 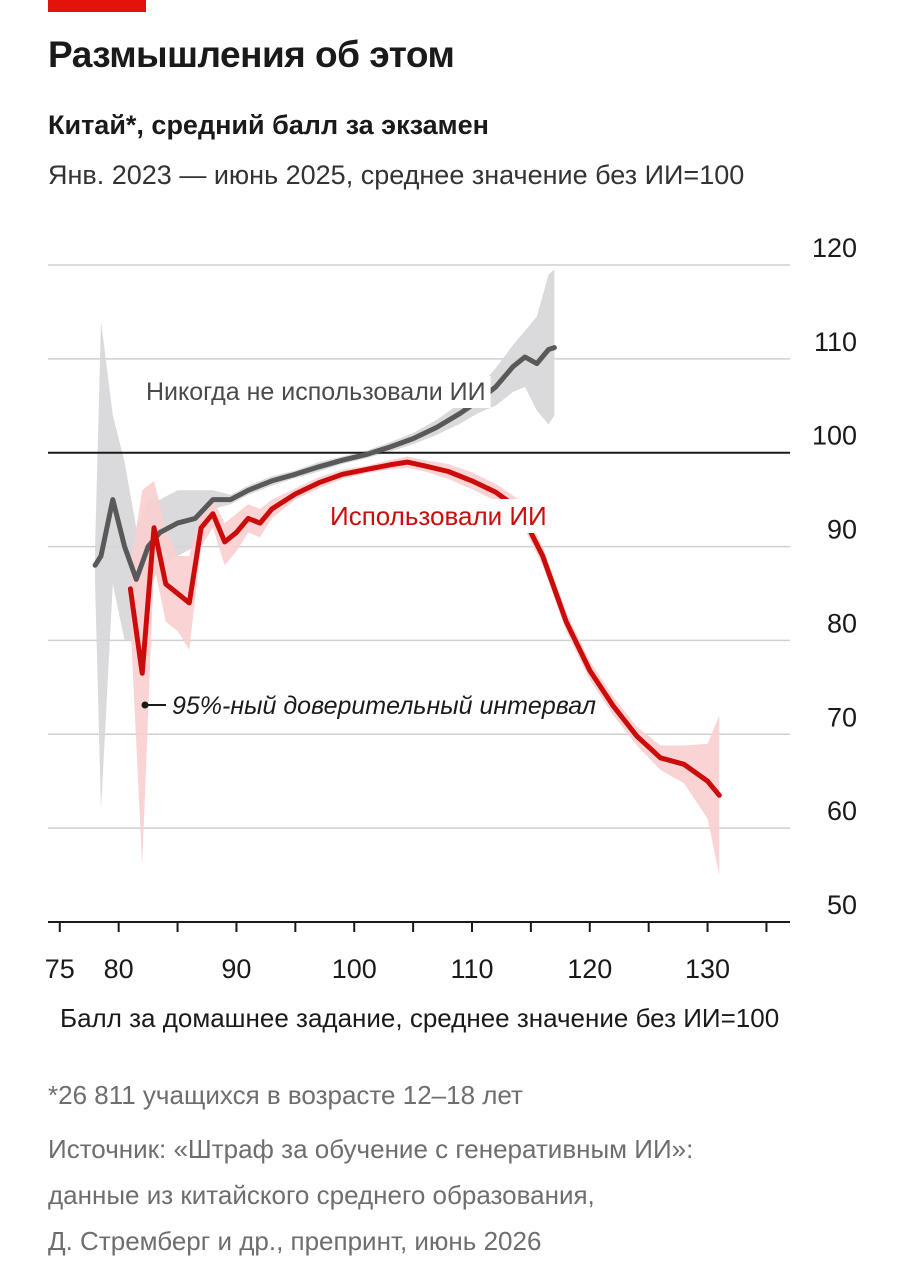 What do you see at coordinates (285, 1095) in the screenshot?
I see `footnote-sample: *26 811 учащихся в возрасте 12–18 лет` at bounding box center [285, 1095].